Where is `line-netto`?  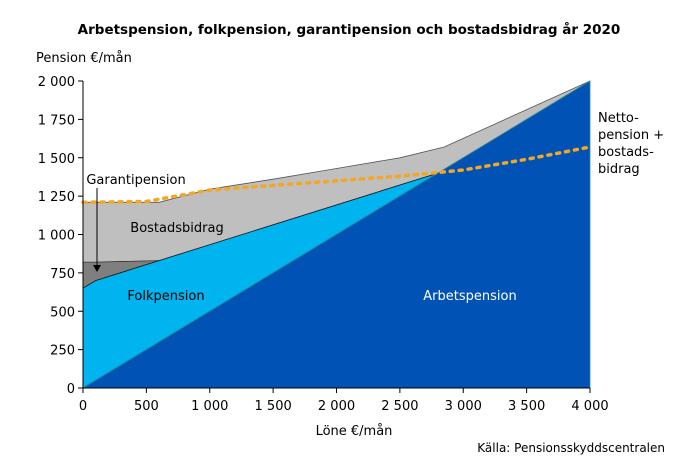 line-netto is located at coordinates (336, 175).